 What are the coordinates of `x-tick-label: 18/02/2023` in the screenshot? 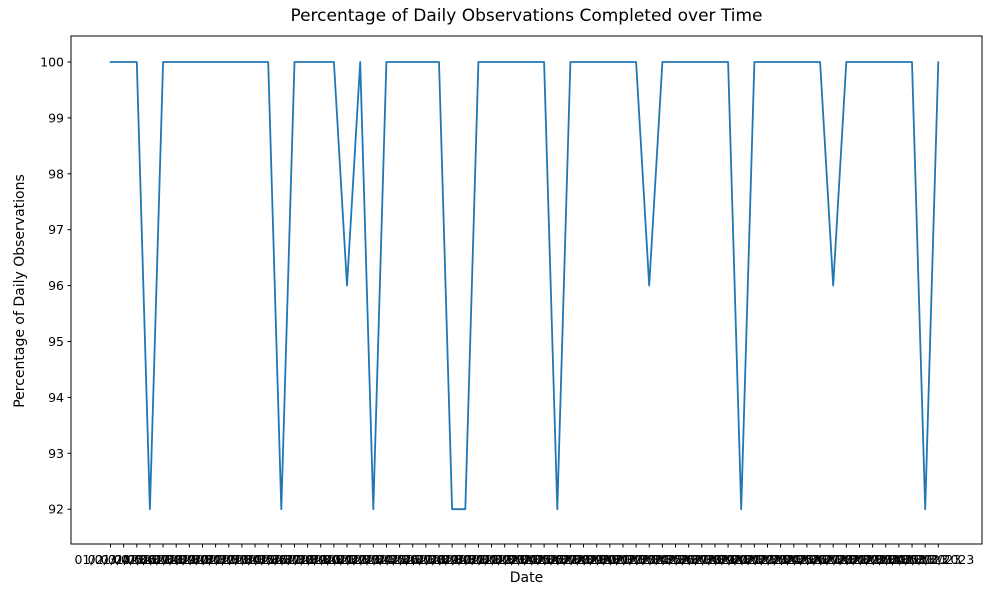 It's located at (741, 559).